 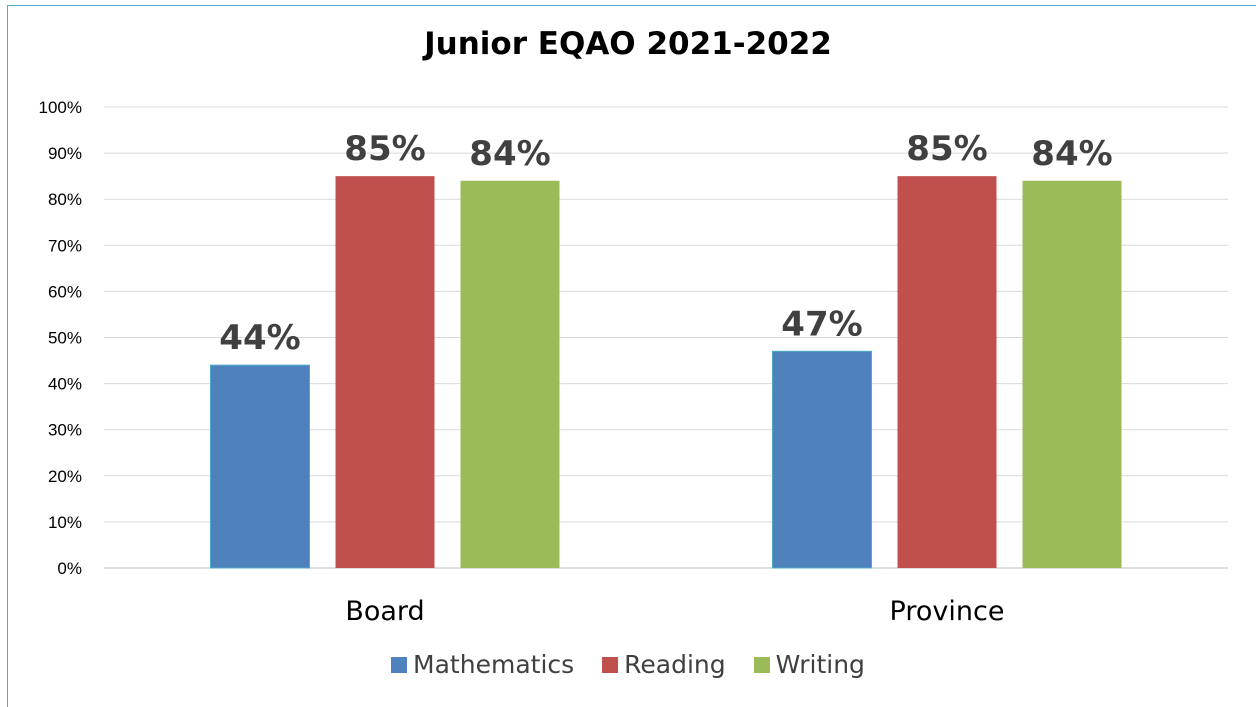 I want to click on y-tick-label: 60%, so click(x=65, y=291).